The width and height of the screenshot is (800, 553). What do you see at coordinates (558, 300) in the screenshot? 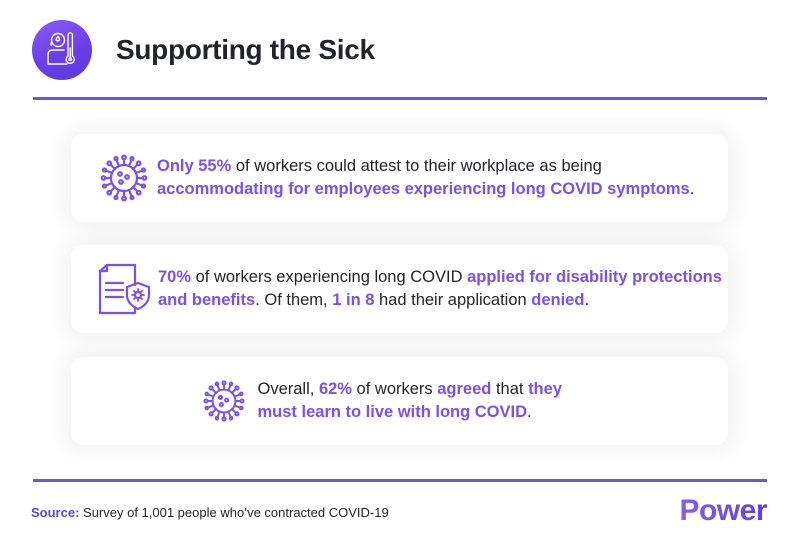
I see `stat-highlight: denied` at bounding box center [558, 300].